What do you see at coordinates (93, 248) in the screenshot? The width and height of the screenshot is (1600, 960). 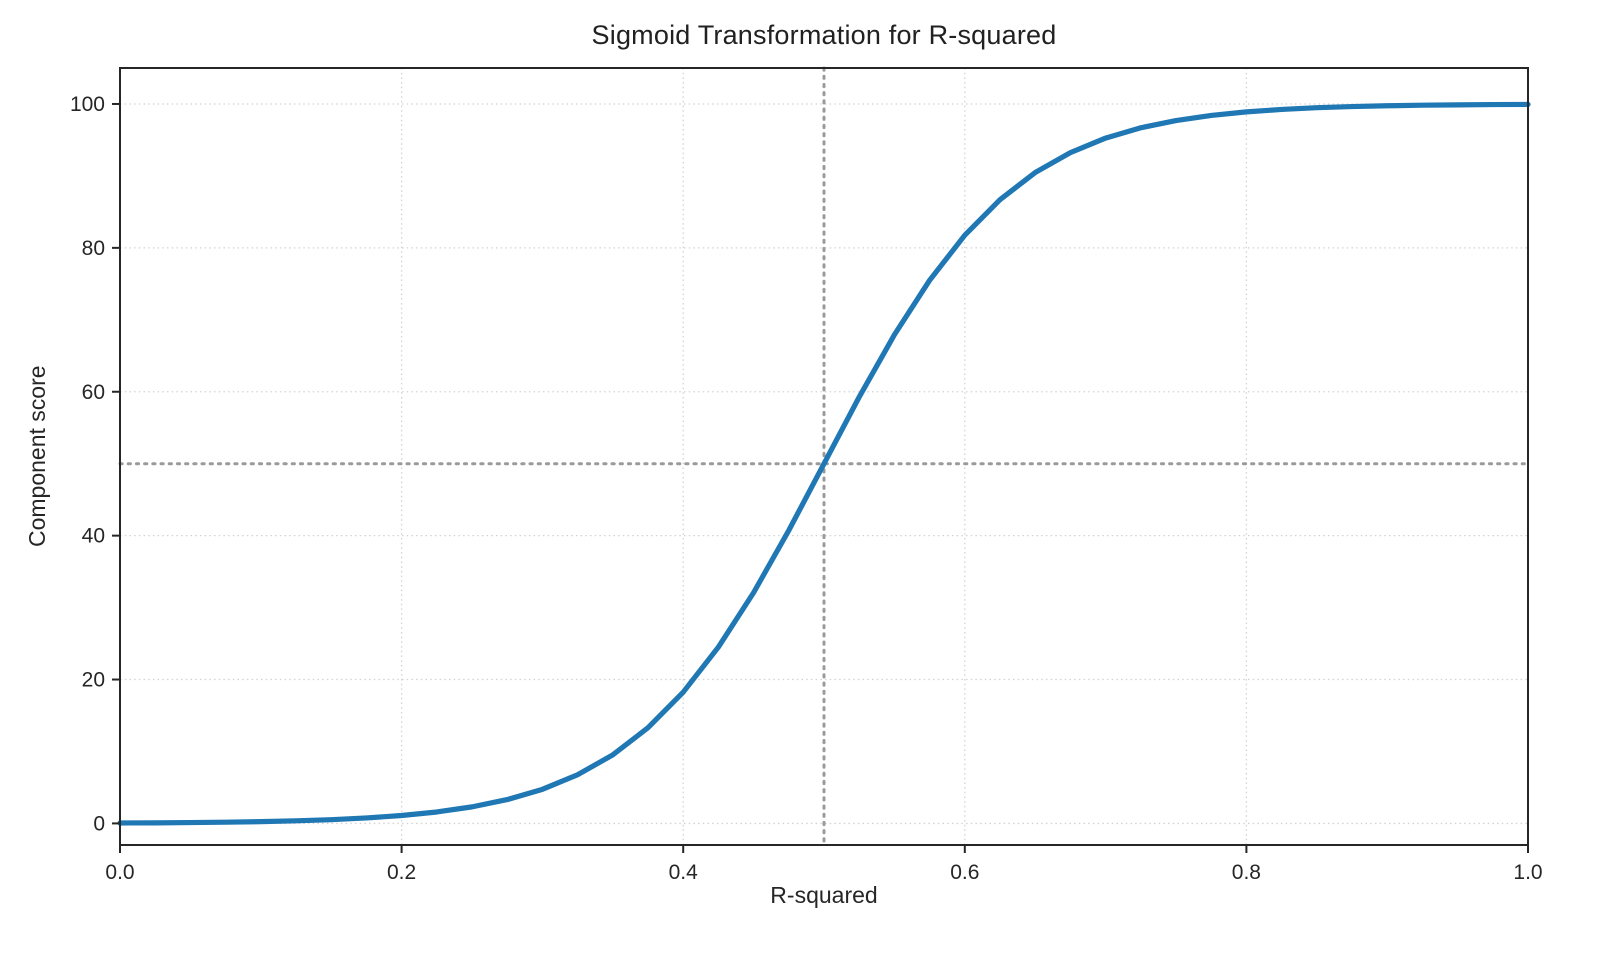 I see `y-tick-label: 80` at bounding box center [93, 248].